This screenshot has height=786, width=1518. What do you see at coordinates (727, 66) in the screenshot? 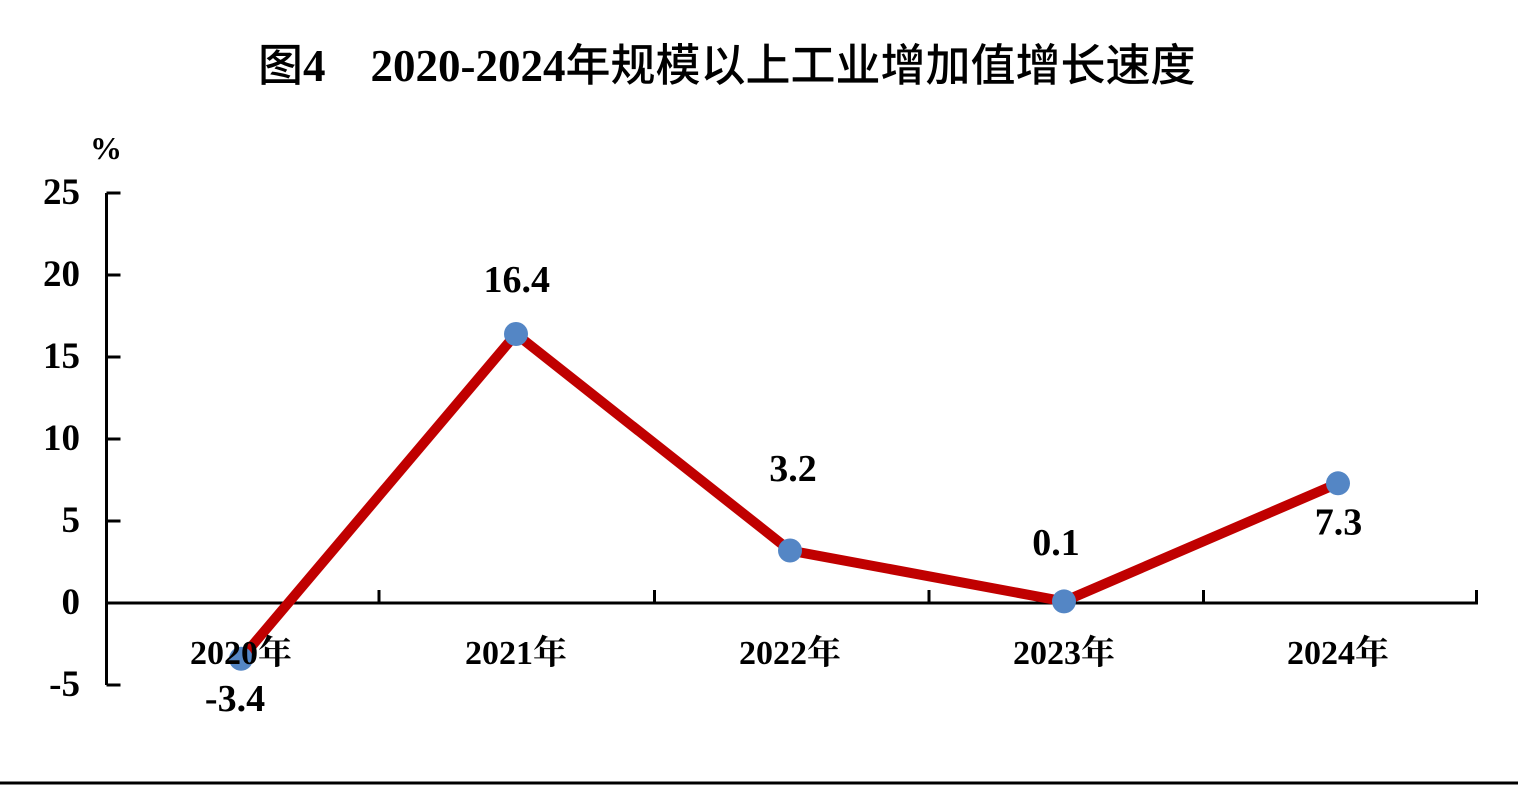
I see `svg-text: 图4 2020-2024年规模以上工业增加值增长速度` at bounding box center [727, 66].